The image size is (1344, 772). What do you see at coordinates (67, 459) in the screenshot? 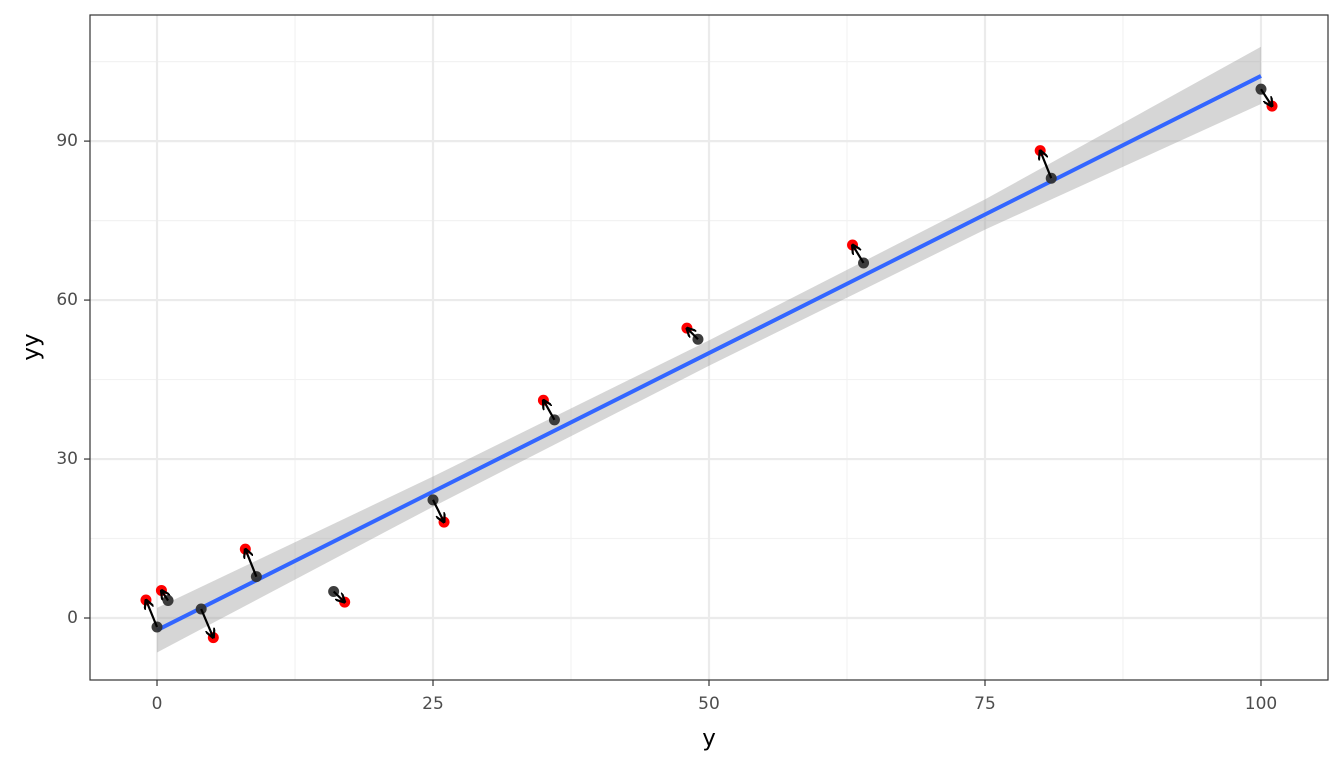
I see `y-tick-label: 30` at bounding box center [67, 459].